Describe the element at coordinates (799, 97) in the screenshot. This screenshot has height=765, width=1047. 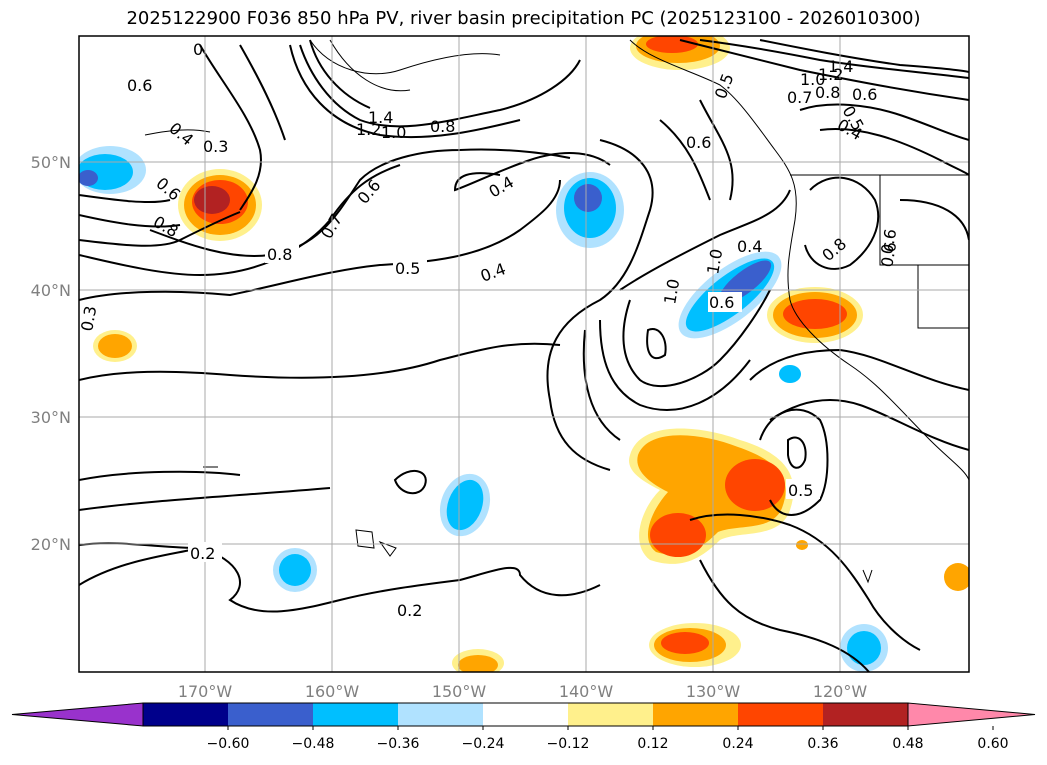
I see `contour-label: 0.7` at that location.